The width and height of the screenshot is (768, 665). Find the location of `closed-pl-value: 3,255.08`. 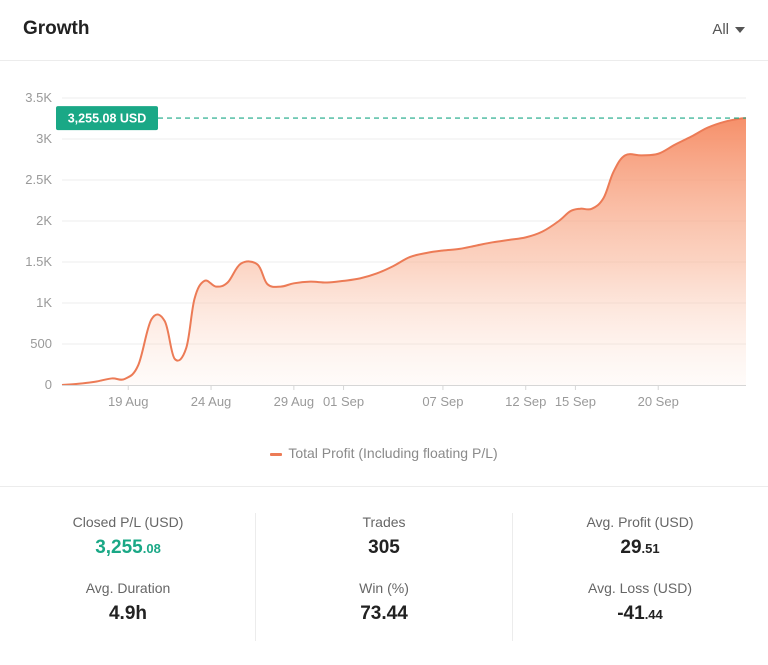

closed-pl-value: 3,255.08 is located at coordinates (128, 549).